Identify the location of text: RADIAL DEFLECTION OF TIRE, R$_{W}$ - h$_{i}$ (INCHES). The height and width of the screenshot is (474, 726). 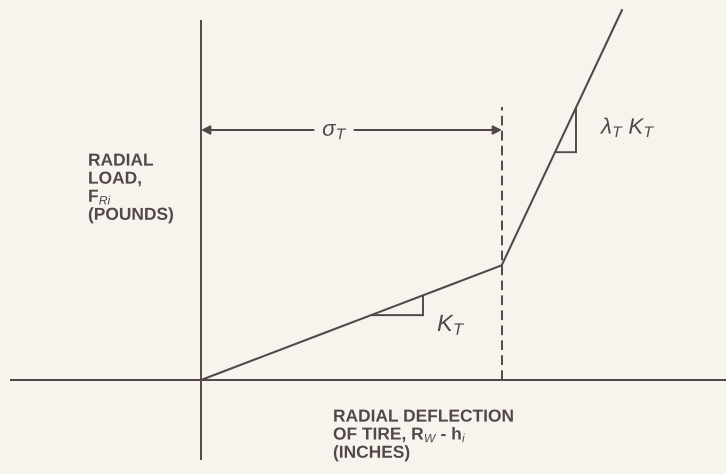
(423, 435).